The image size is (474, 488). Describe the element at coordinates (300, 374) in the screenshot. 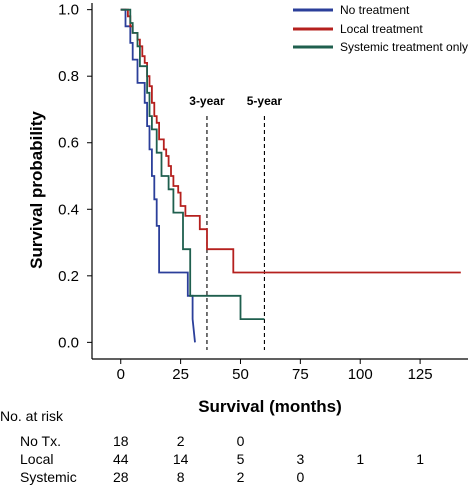

I see `x-tick-label: 75` at that location.